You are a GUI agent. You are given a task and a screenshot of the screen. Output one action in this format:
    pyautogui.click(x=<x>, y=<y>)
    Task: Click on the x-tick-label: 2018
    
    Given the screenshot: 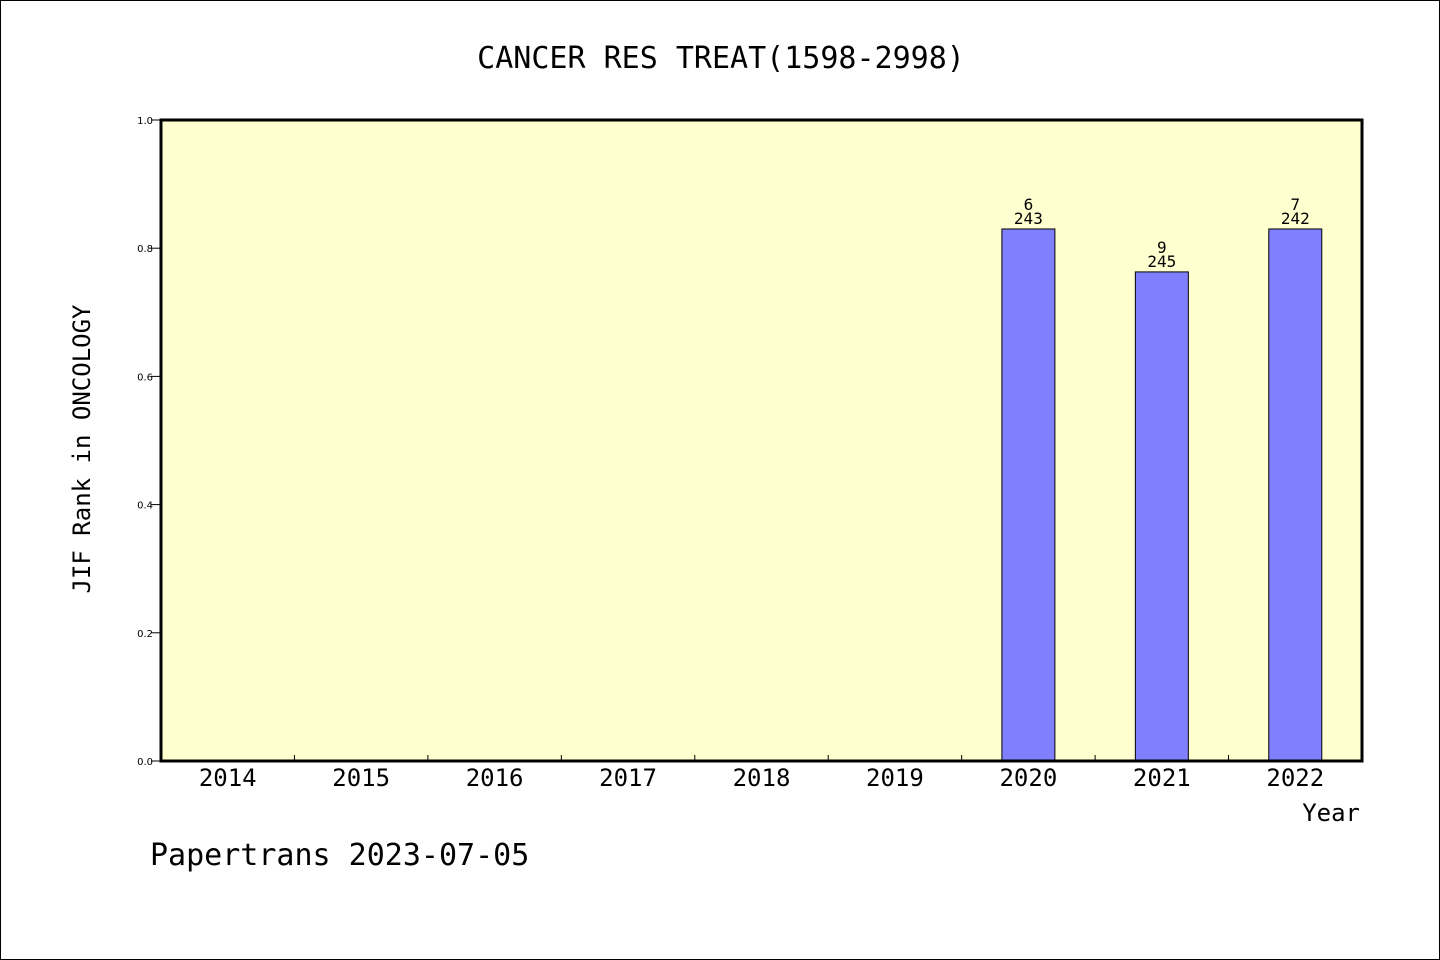 What is the action you would take?
    pyautogui.click(x=762, y=778)
    